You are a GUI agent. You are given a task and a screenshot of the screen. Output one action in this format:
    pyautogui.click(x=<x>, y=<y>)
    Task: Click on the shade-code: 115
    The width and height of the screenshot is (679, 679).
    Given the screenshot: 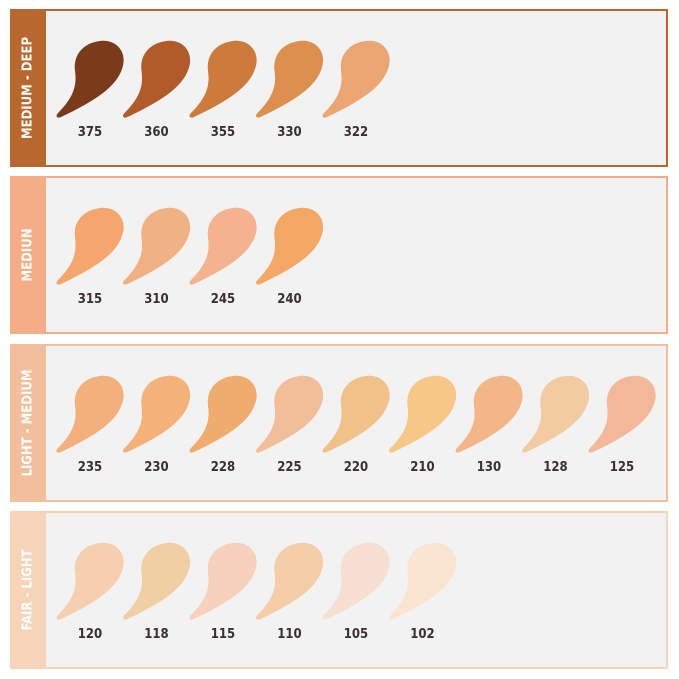 What is the action you would take?
    pyautogui.click(x=223, y=634)
    